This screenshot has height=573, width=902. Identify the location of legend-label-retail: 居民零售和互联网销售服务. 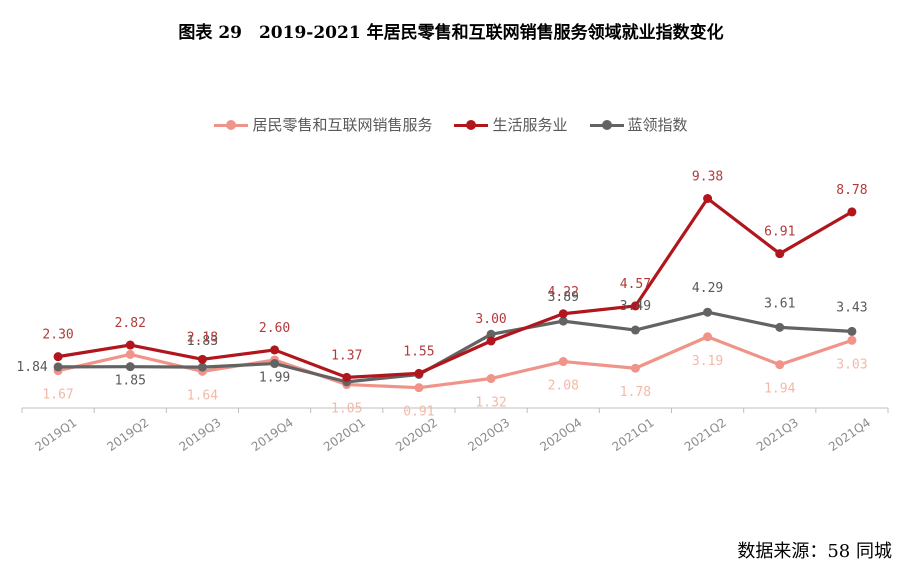
(342, 125).